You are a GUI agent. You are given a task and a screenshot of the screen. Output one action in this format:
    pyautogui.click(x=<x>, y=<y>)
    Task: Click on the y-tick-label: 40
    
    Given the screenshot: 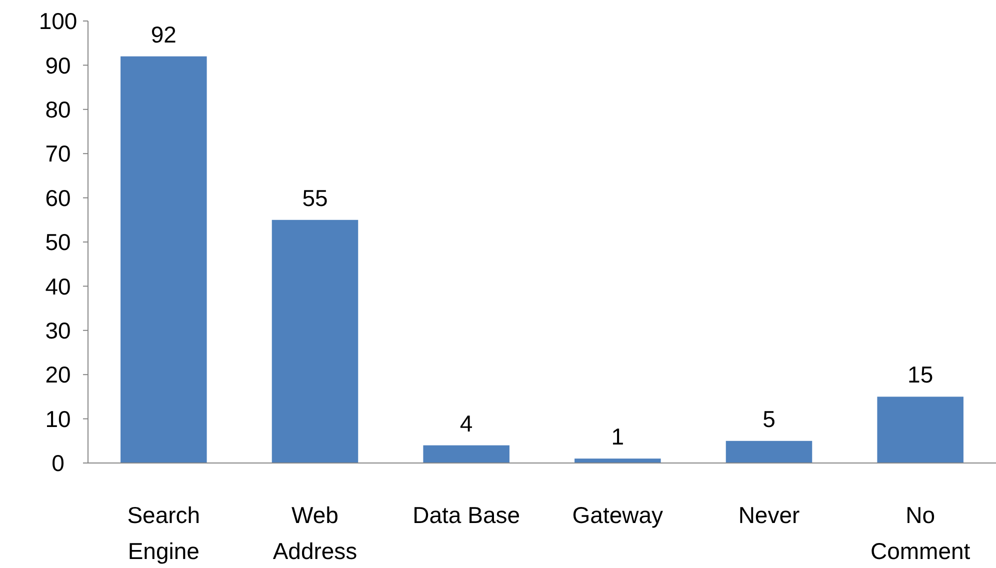 What is the action you would take?
    pyautogui.click(x=58, y=286)
    